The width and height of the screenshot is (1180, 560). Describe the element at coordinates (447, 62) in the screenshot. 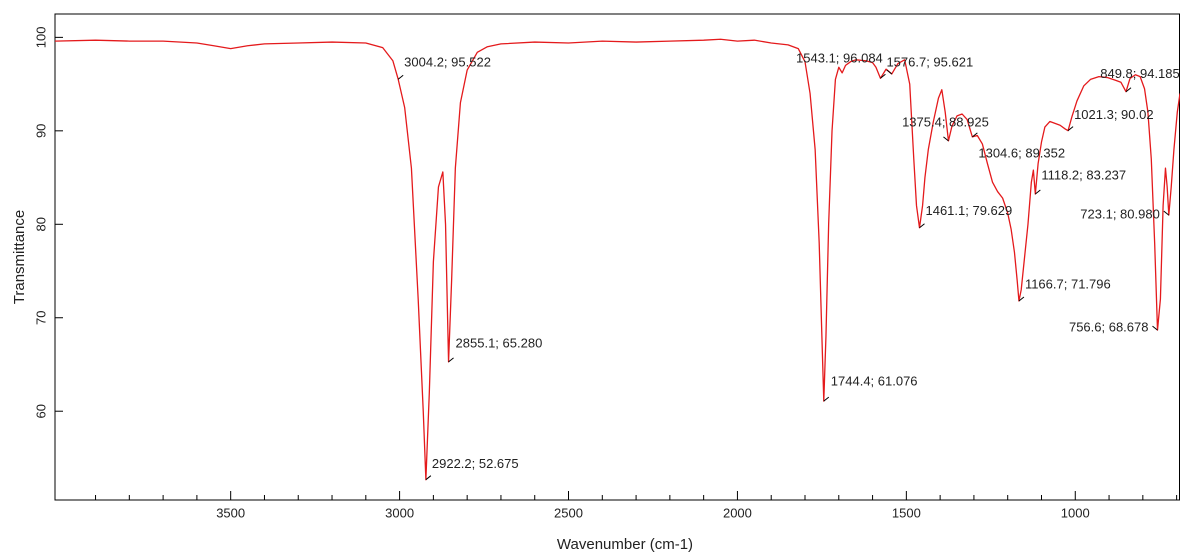

I see `peak-label: 3004.2; 95.522` at that location.